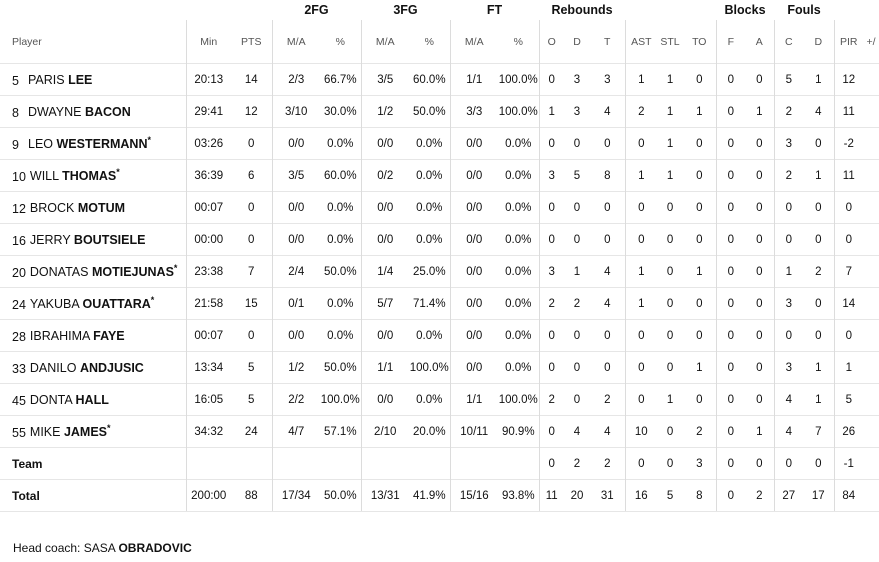 This screenshot has width=879, height=562. What do you see at coordinates (208, 463) in the screenshot?
I see `cell-min` at bounding box center [208, 463].